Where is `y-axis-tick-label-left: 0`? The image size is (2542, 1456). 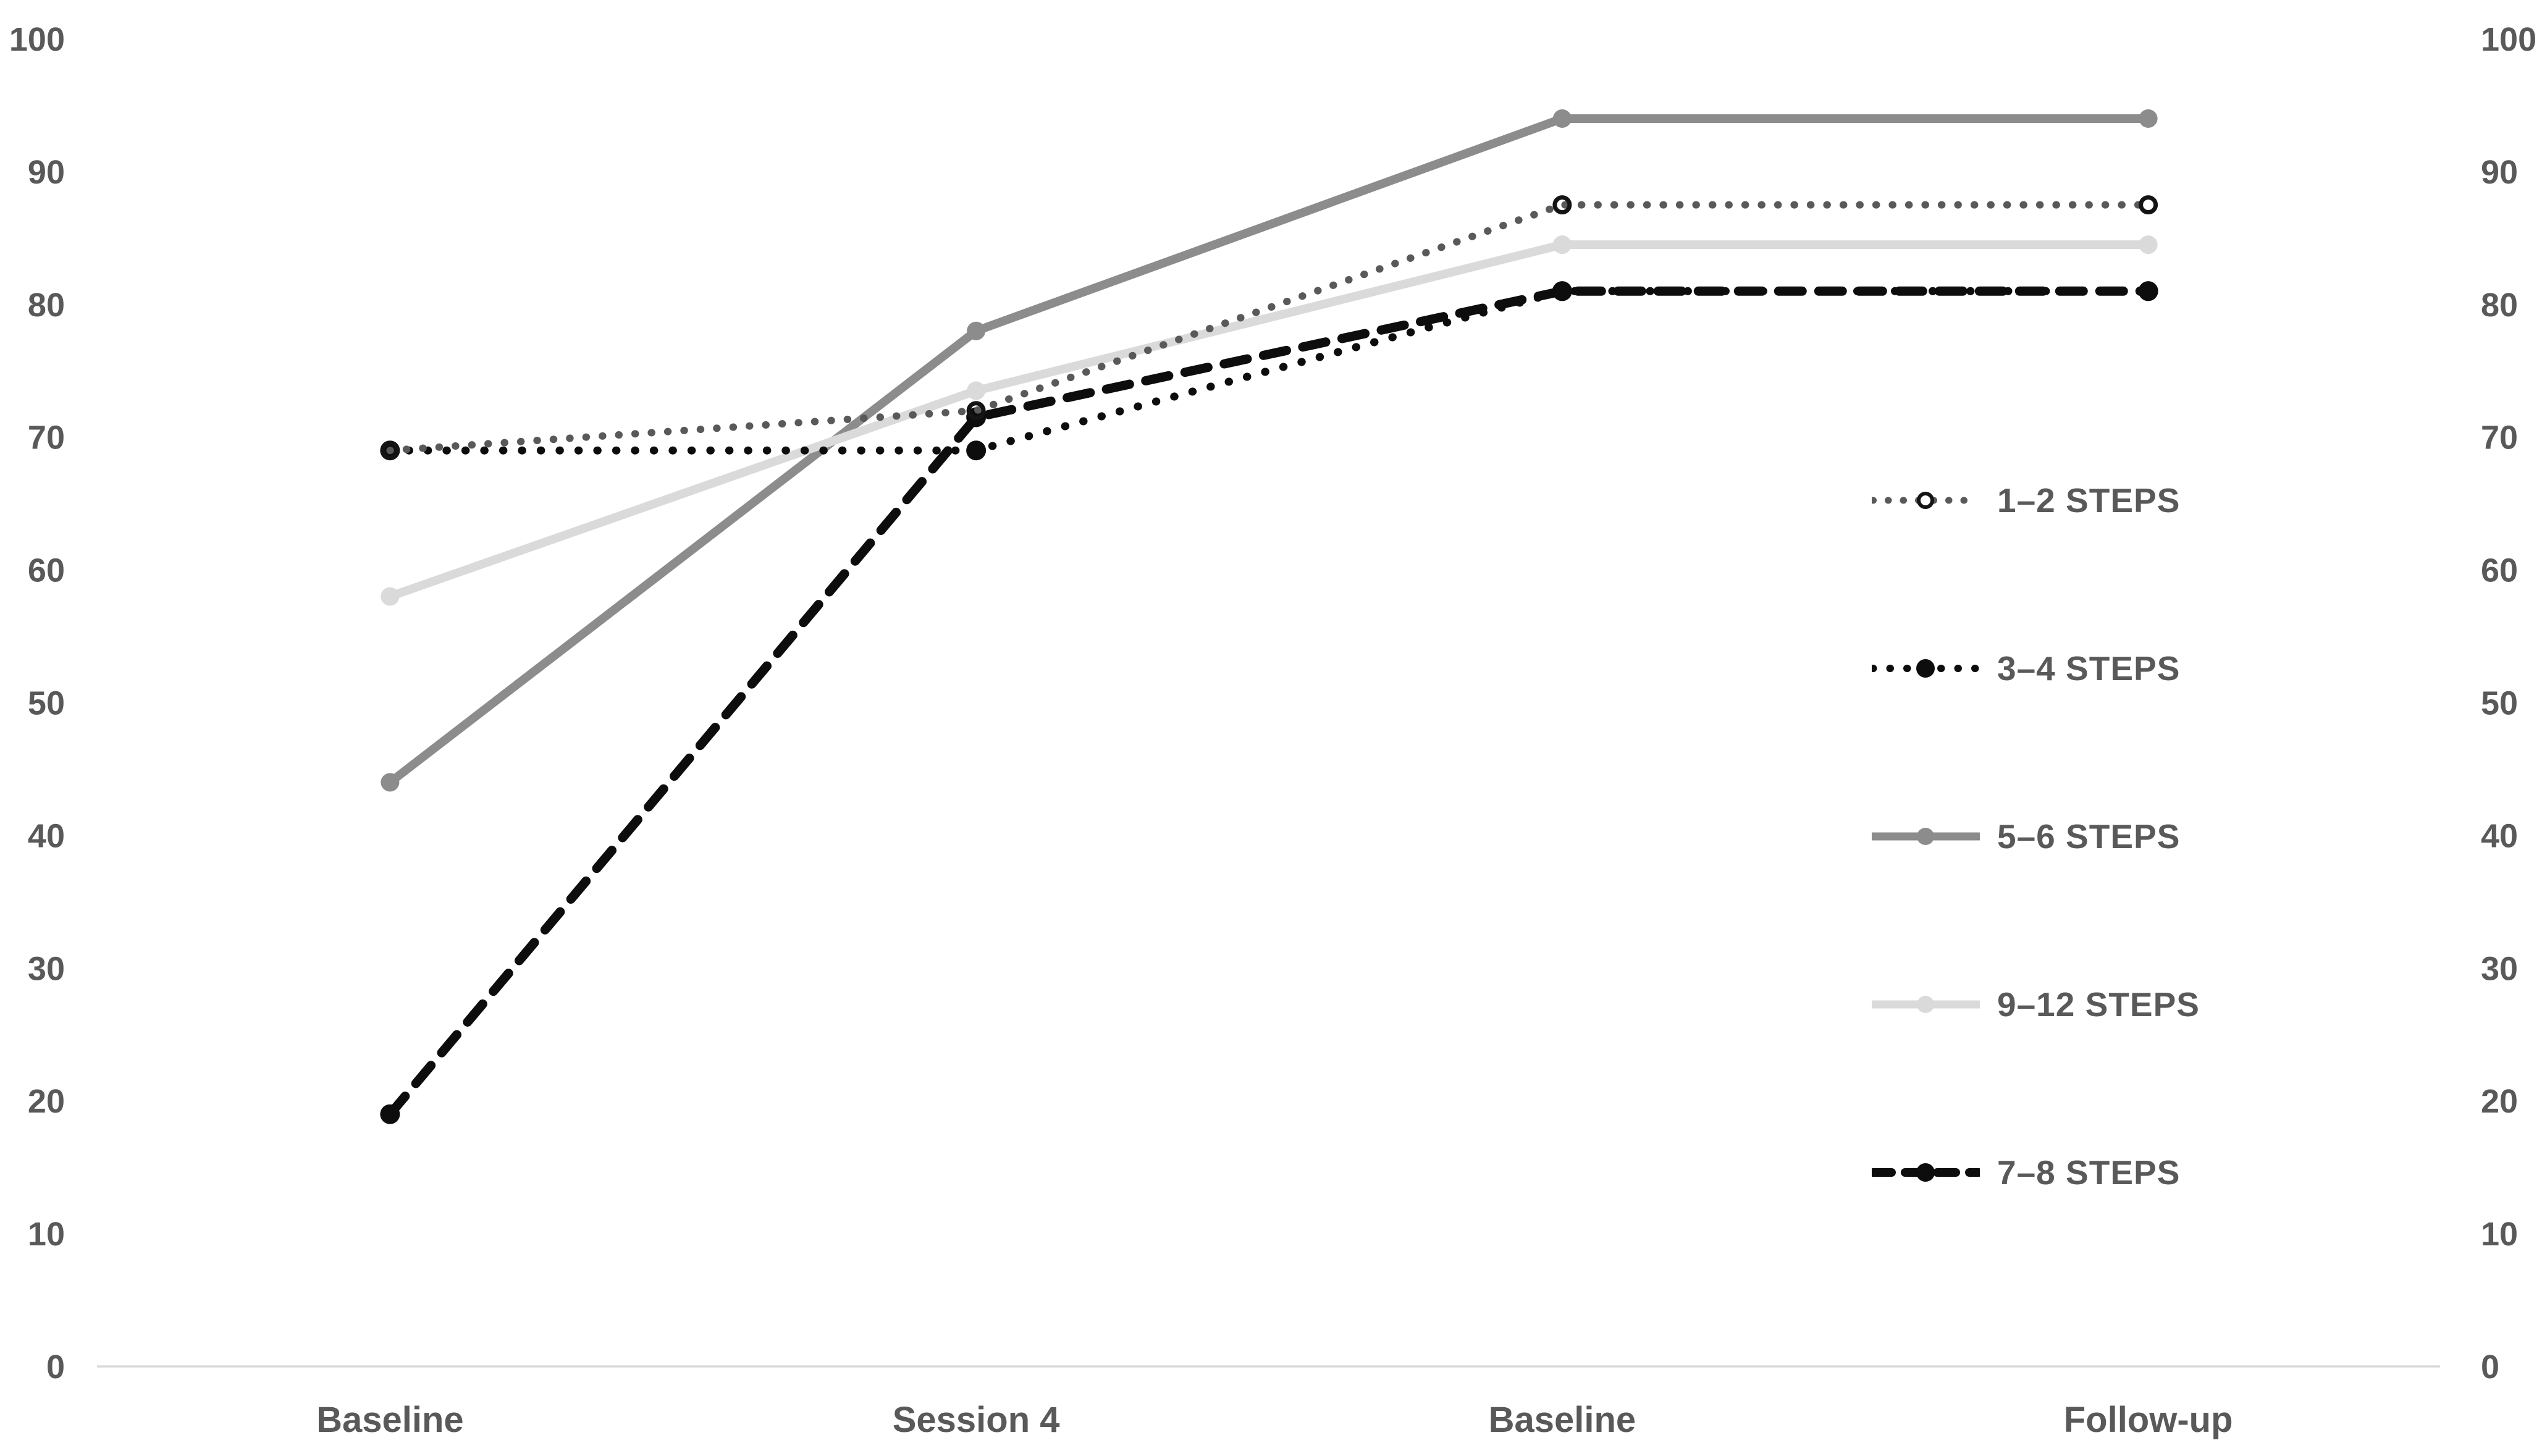 y-axis-tick-label-left: 0 is located at coordinates (55, 1368).